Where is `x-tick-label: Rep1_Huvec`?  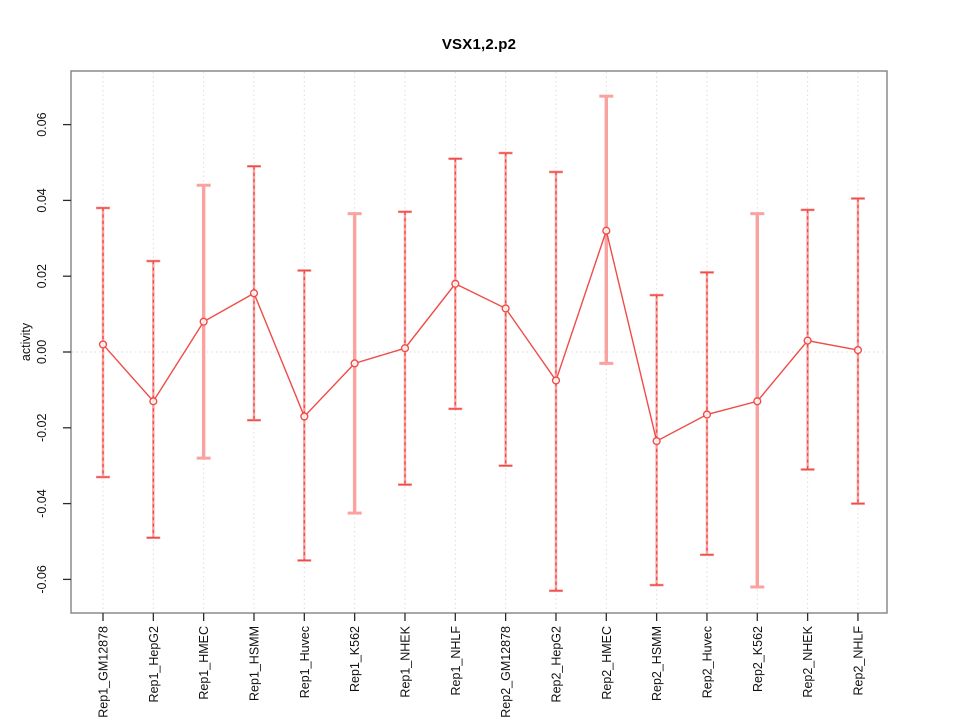 x-tick-label: Rep1_Huvec is located at coordinates (305, 662).